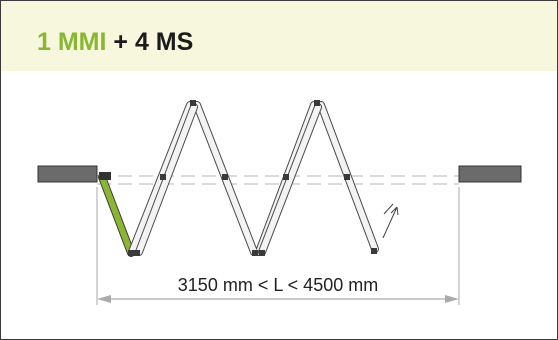 Image resolution: width=558 pixels, height=340 pixels. I want to click on dimension-arrow-left, so click(104, 299).